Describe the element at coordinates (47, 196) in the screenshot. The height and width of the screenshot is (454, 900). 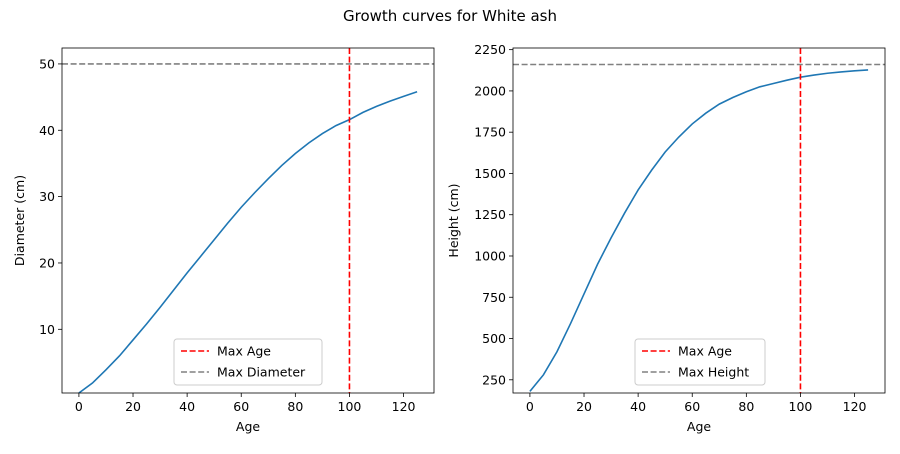
I see `y-tick-label: 30` at that location.